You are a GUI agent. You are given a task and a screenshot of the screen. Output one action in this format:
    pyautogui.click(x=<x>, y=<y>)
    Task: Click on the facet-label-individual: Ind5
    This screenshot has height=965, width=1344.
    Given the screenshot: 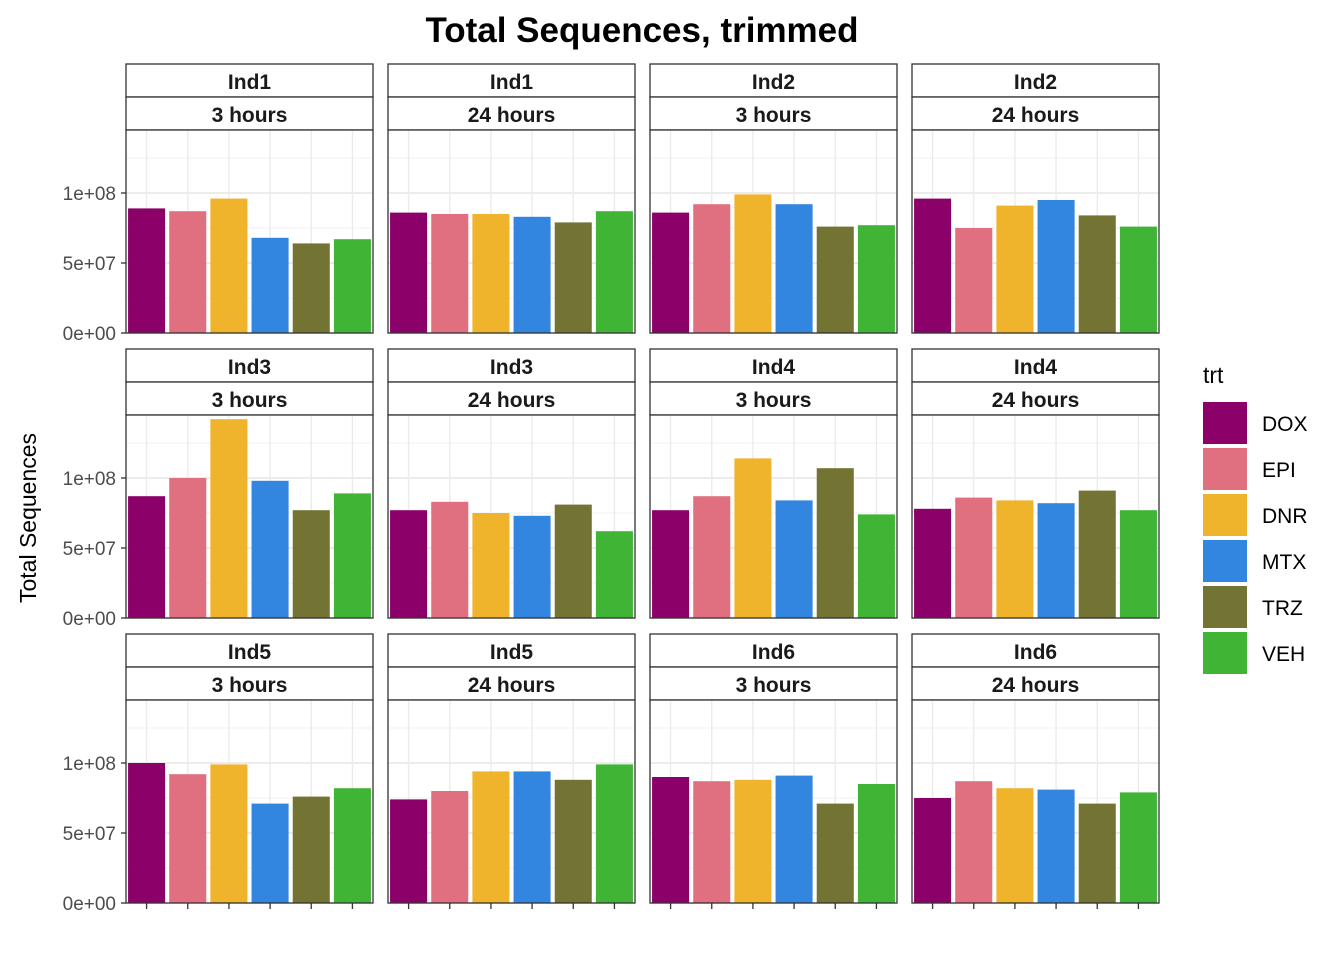 What is the action you would take?
    pyautogui.click(x=511, y=652)
    